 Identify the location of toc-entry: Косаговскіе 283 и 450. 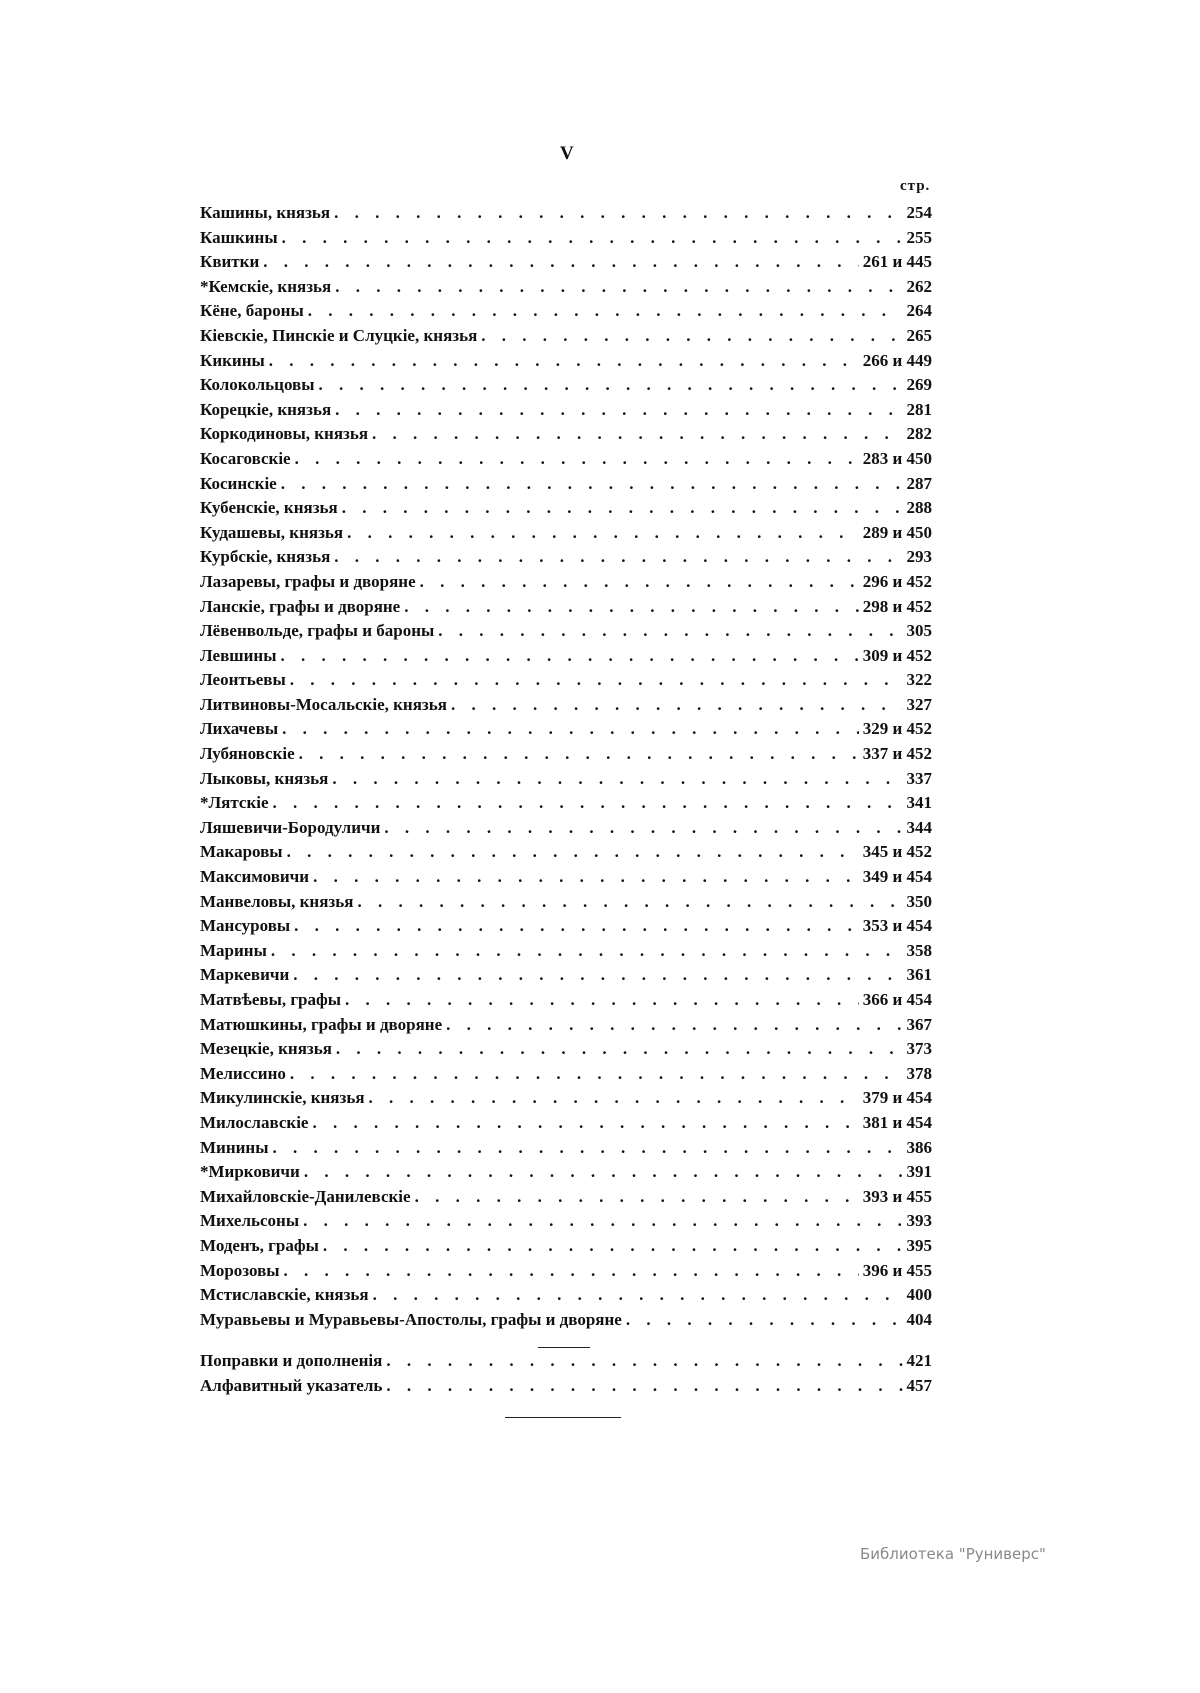
(566, 461).